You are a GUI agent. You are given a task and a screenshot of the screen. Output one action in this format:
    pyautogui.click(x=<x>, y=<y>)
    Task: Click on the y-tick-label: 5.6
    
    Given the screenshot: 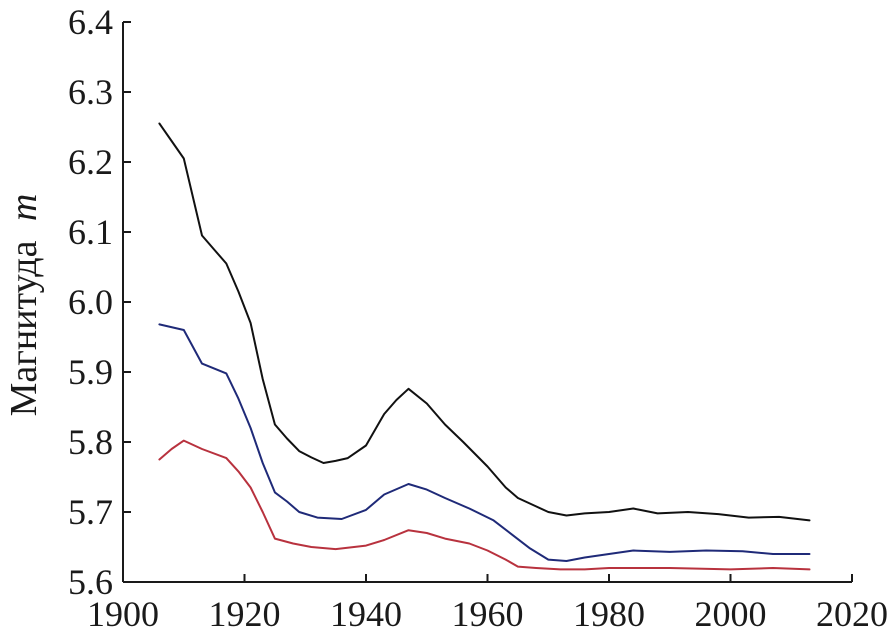 What is the action you would take?
    pyautogui.click(x=90, y=582)
    